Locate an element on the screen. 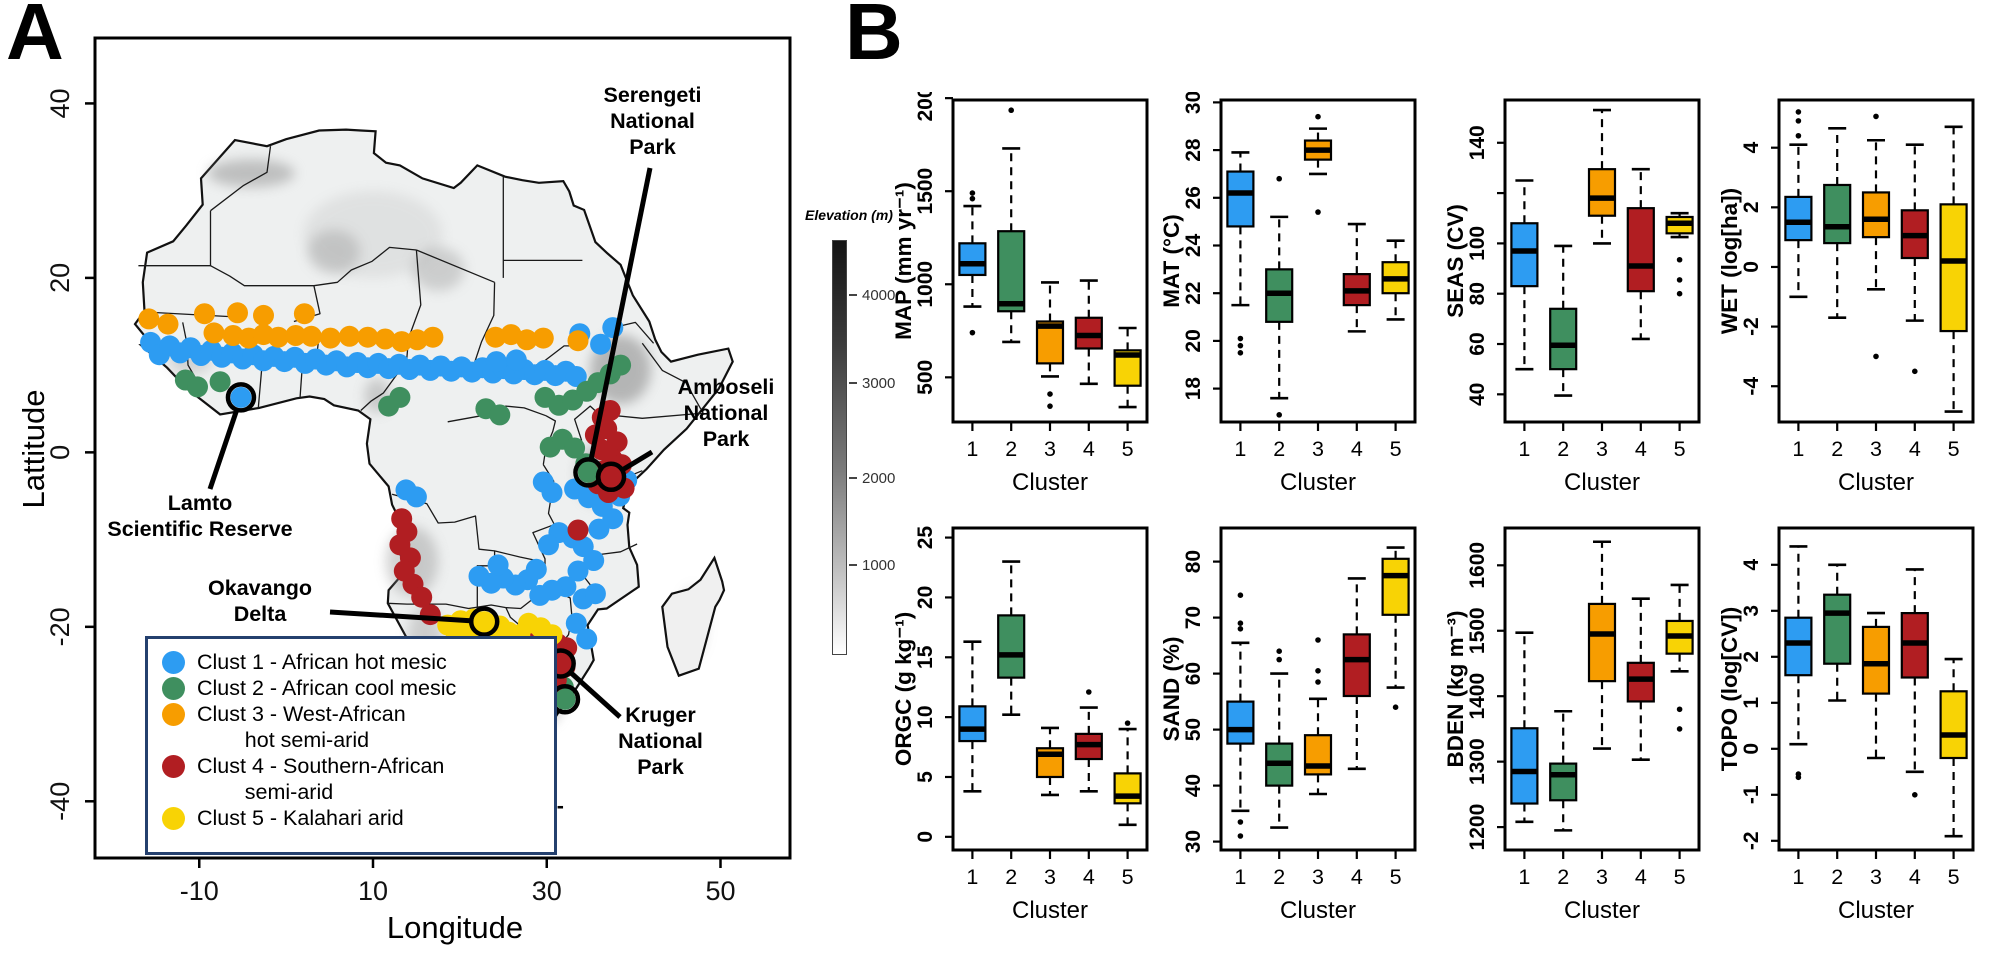 The height and width of the screenshot is (959, 2000). site-label-okavango: Okavango Delta is located at coordinates (260, 601).